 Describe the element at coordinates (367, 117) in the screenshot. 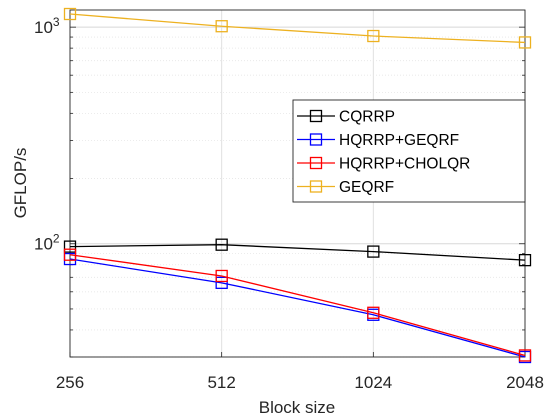

I see `legend-label-cqrrp: CQRRP` at that location.